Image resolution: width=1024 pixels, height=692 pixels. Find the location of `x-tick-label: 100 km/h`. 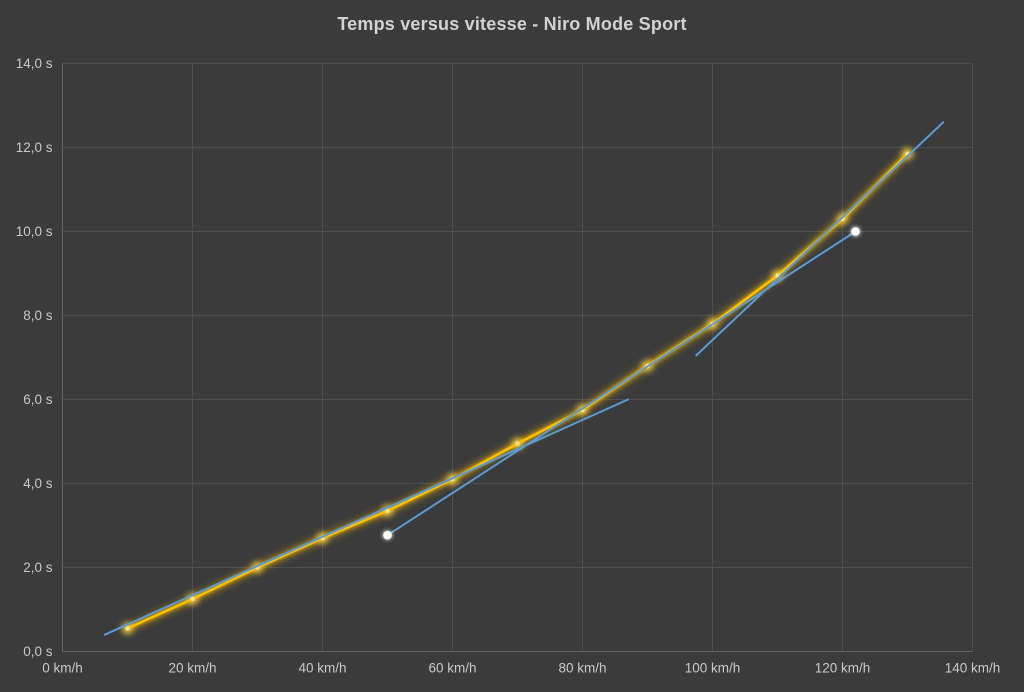

x-tick-label: 100 km/h is located at coordinates (713, 668).